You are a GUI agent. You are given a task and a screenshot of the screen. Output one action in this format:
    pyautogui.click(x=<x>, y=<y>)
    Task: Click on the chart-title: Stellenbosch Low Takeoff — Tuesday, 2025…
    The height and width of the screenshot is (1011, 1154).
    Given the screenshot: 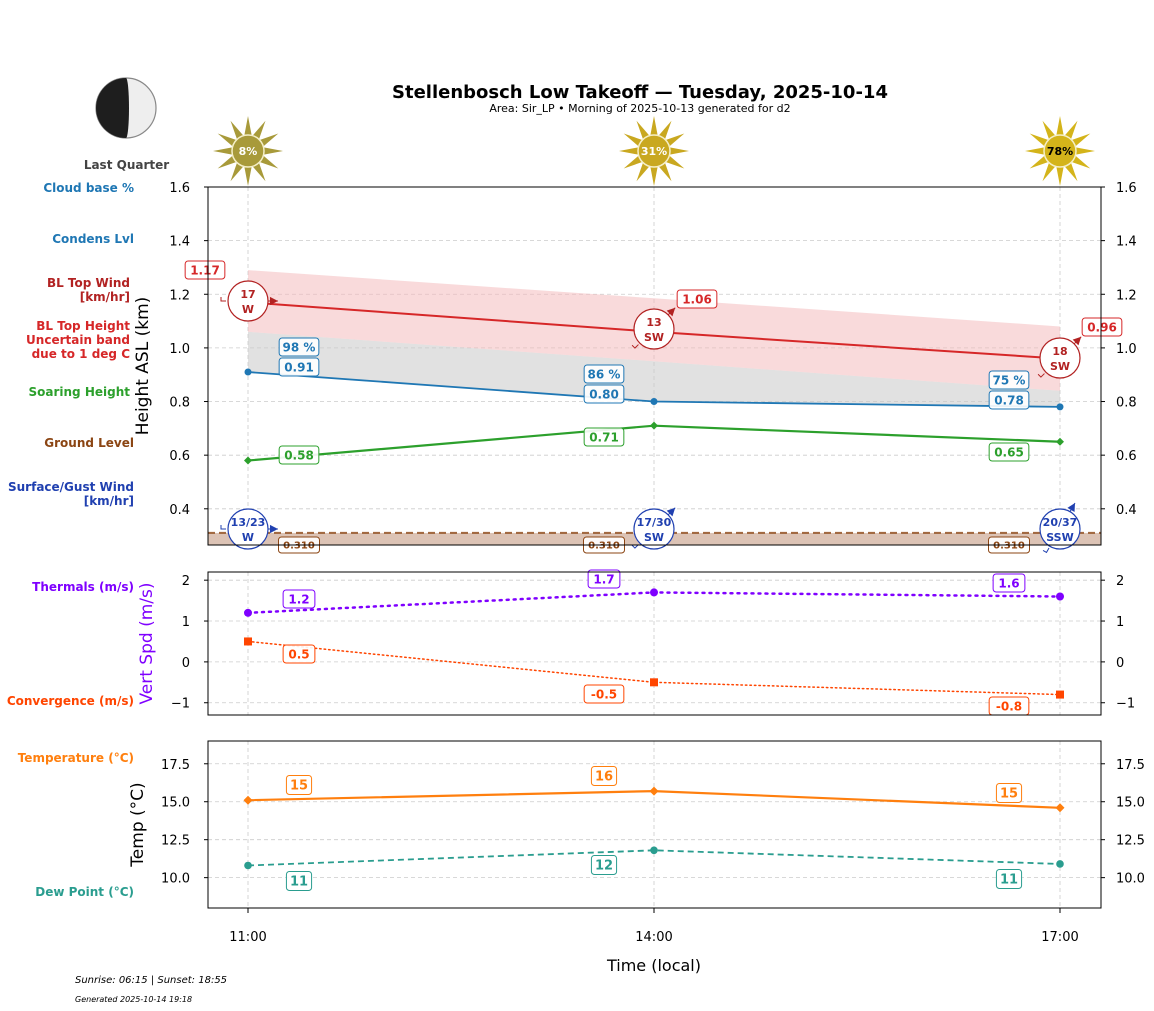 What is the action you would take?
    pyautogui.click(x=640, y=92)
    